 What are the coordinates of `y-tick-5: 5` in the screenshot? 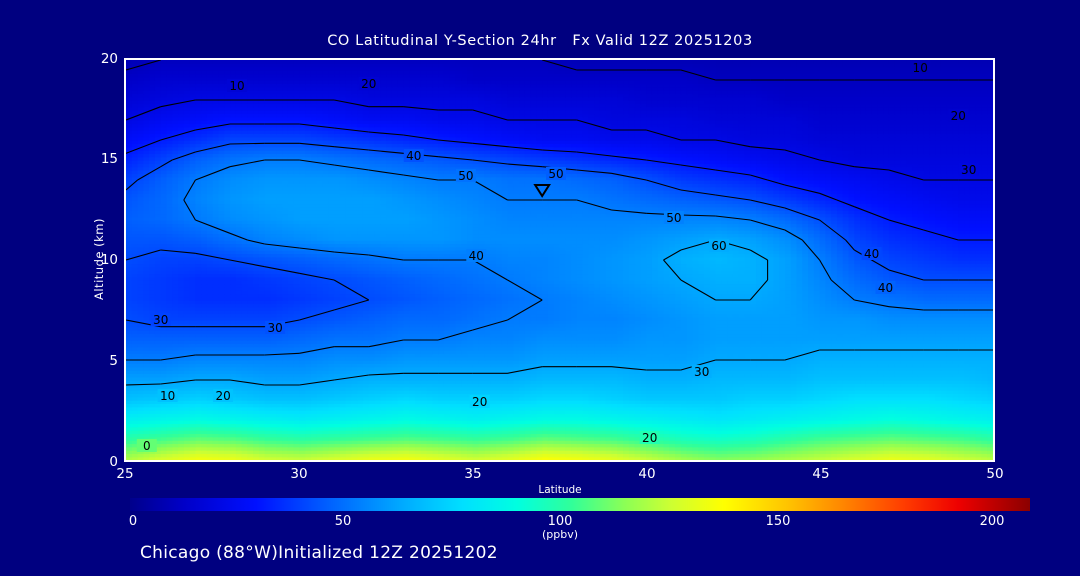 It's located at (113, 361).